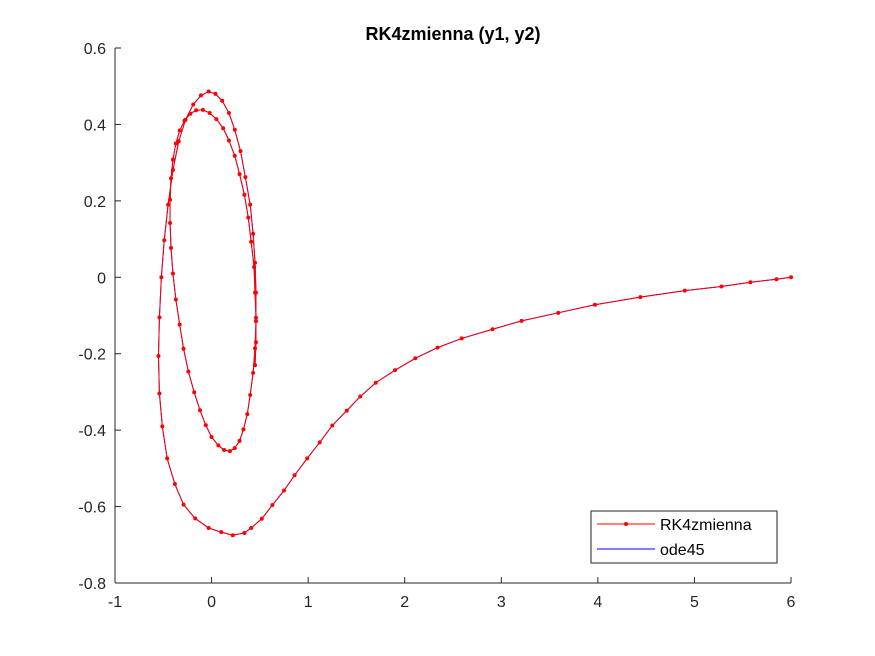 Image resolution: width=875 pixels, height=656 pixels. Describe the element at coordinates (95, 125) in the screenshot. I see `y-tick-label: 0.4` at that location.